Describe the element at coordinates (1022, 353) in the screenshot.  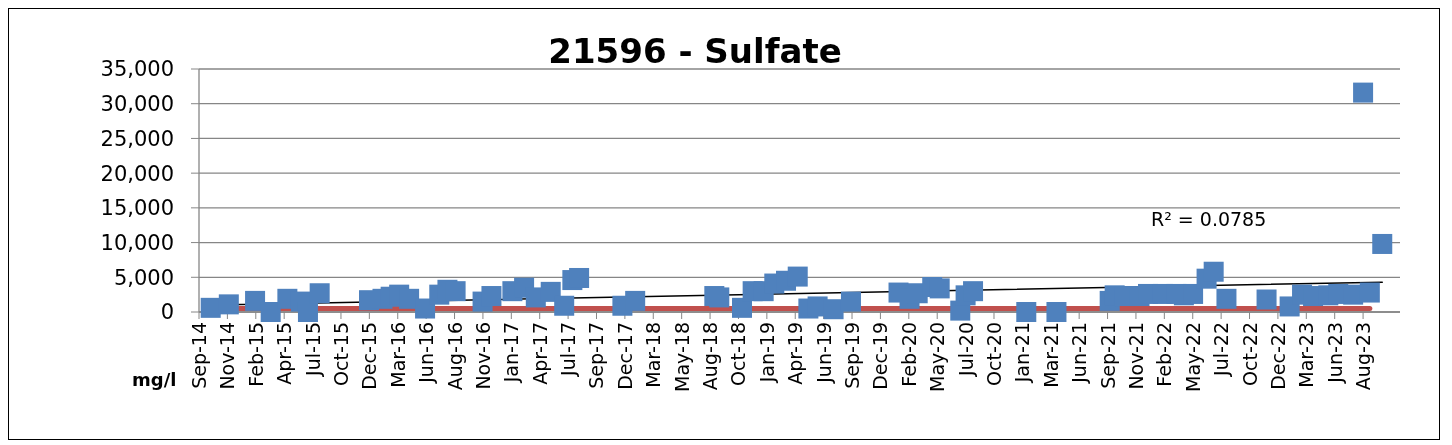
I see `x-tick-label: Jan-21` at that location.